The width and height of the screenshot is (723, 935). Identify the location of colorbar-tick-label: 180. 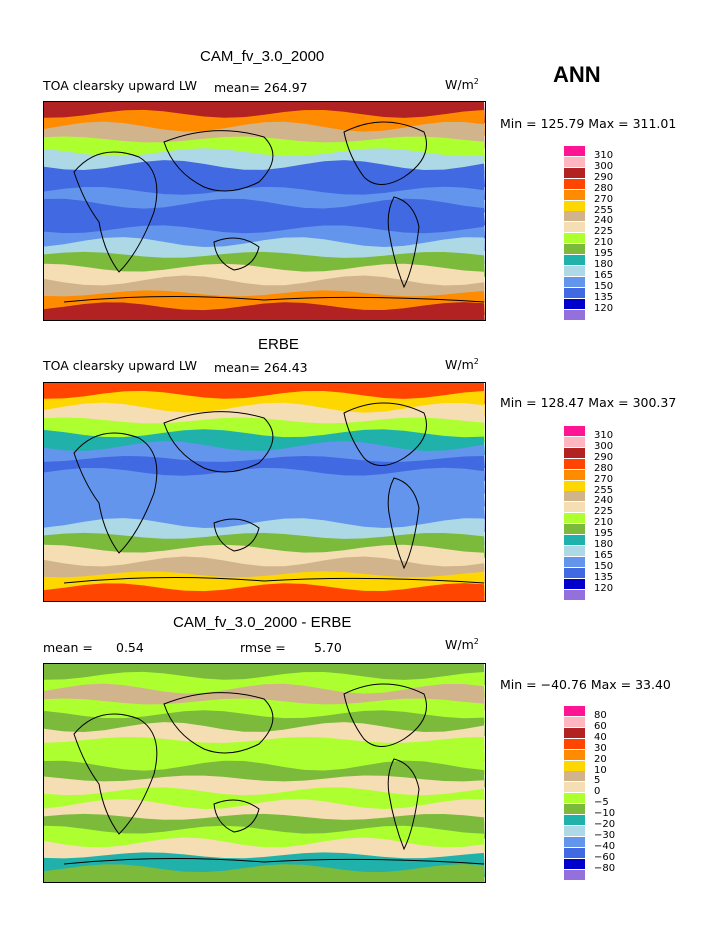
(604, 544).